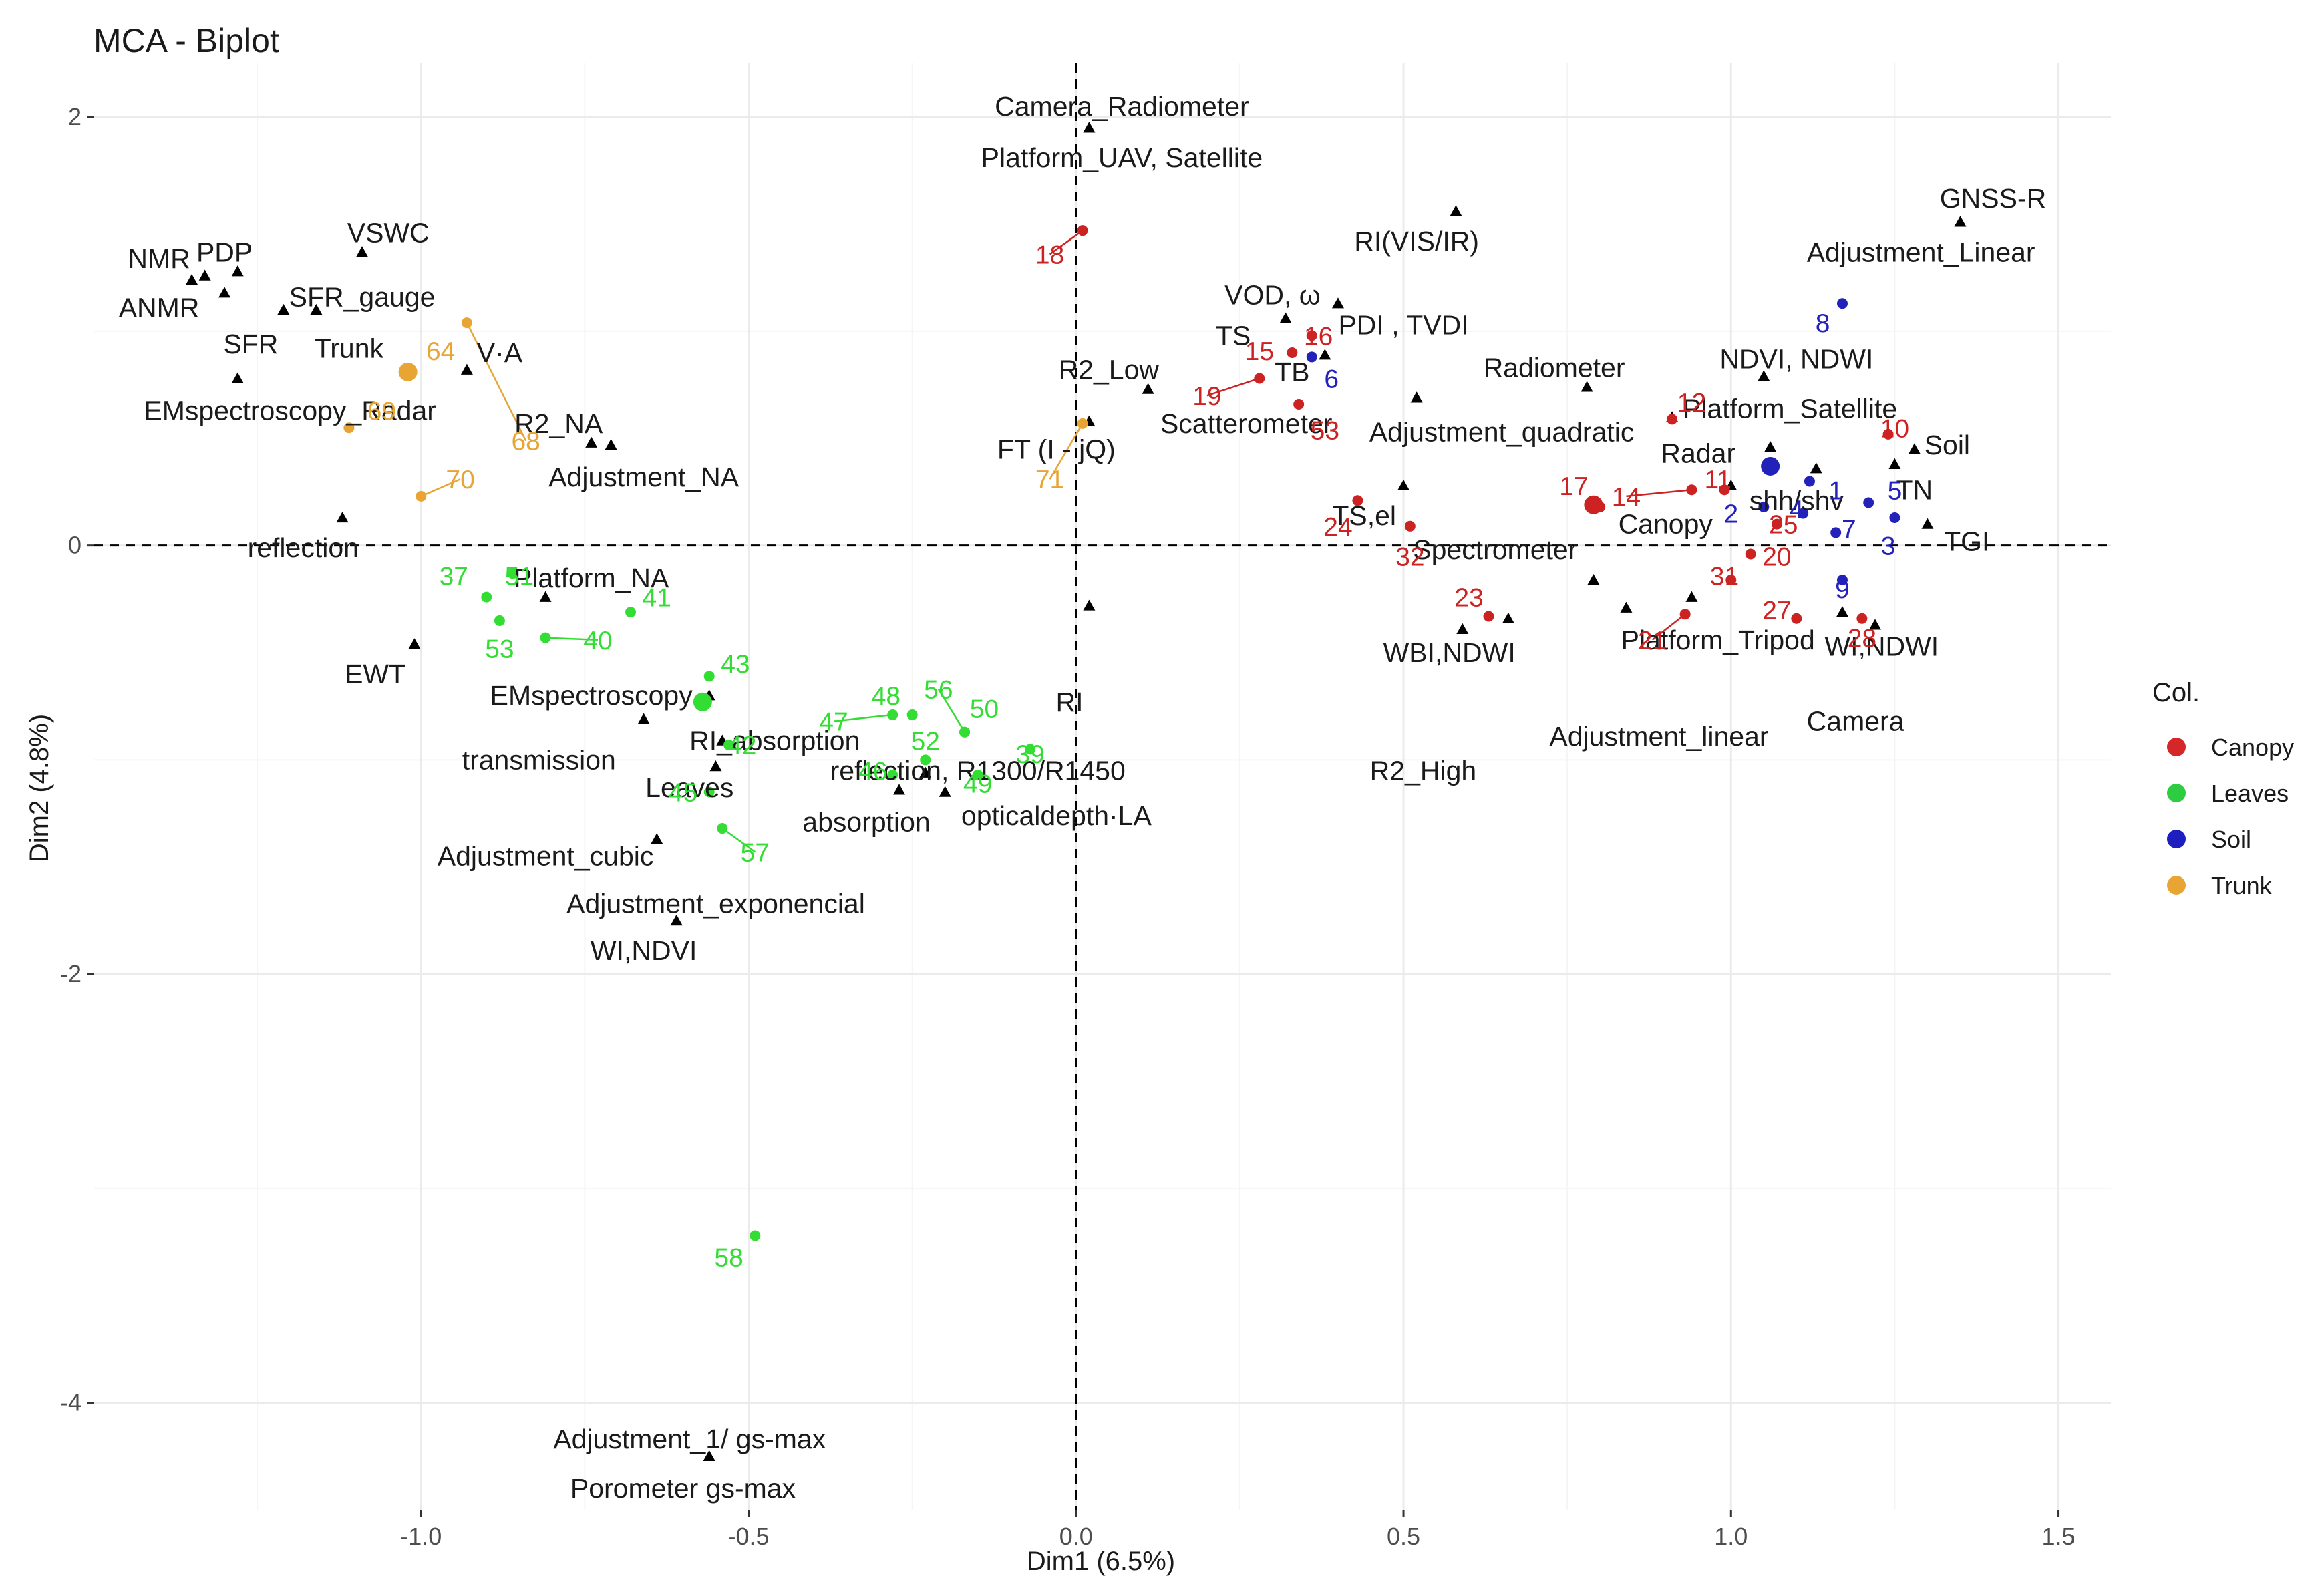 The width and height of the screenshot is (2322, 1596). I want to click on individual-label: 8, so click(1823, 323).